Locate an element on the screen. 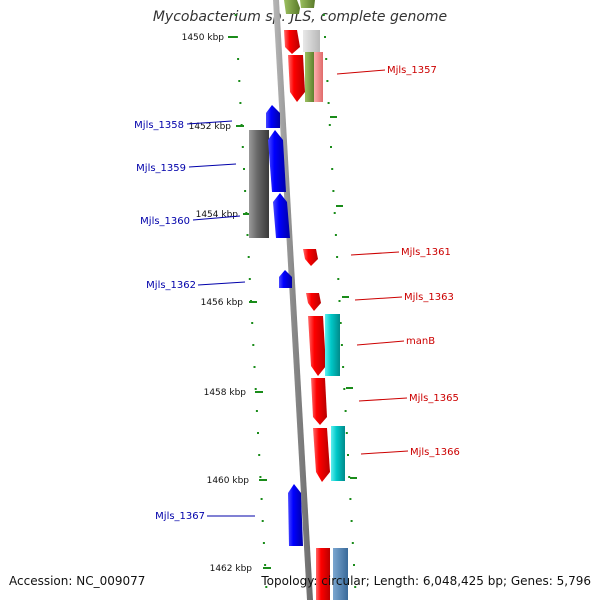 This screenshot has height=600, width=600. right-tick-dashes is located at coordinates (343, 297).